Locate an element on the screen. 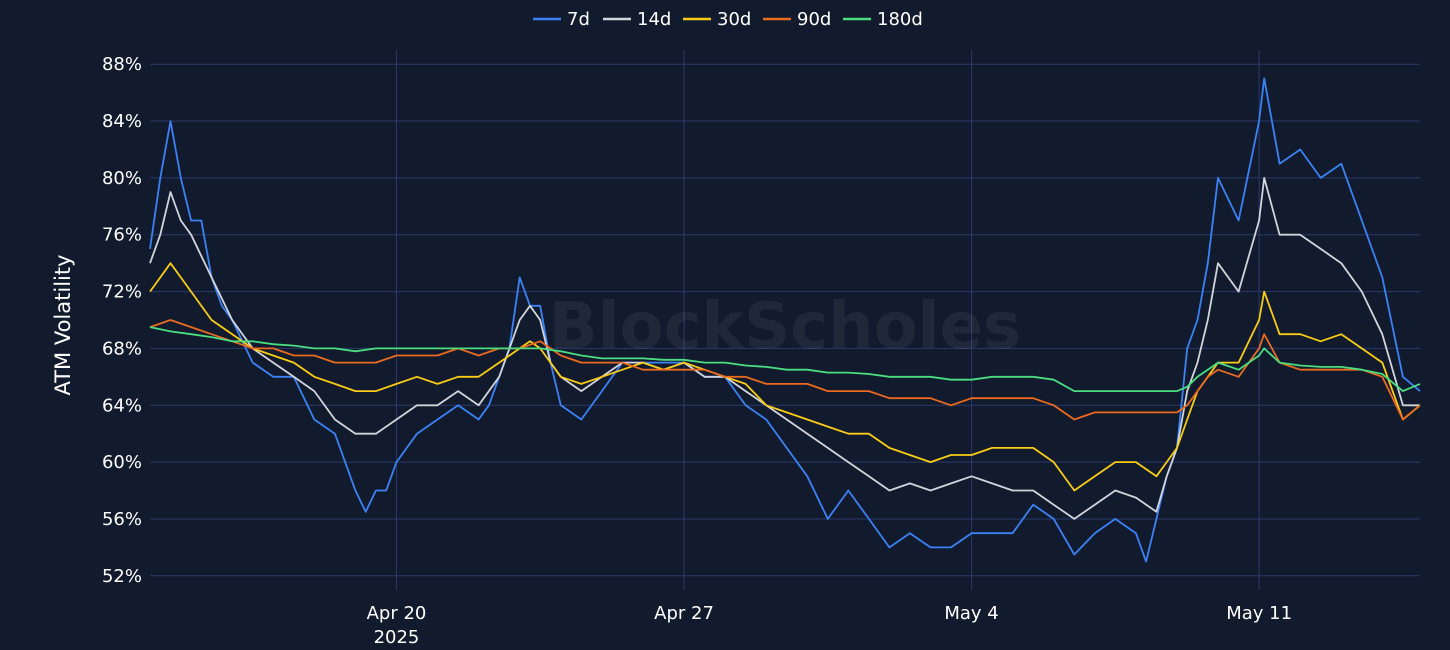 The height and width of the screenshot is (650, 1450). series-line-90d is located at coordinates (785, 370).